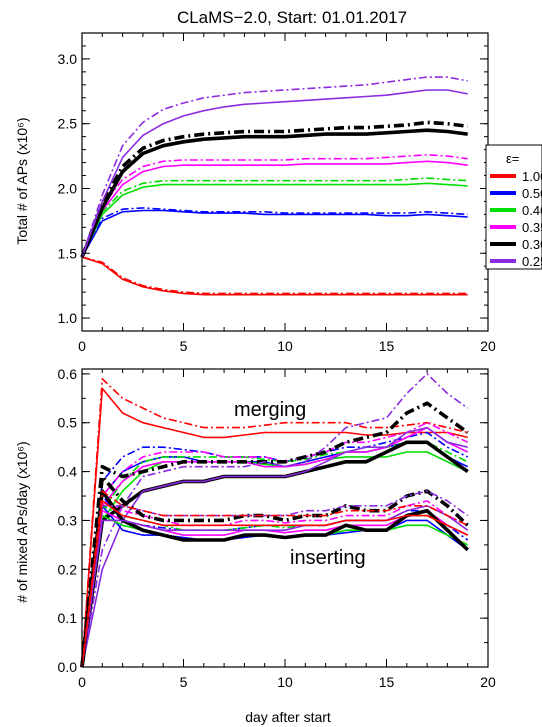 This screenshot has width=542, height=727. I want to click on legend-title: ε=, so click(512, 158).